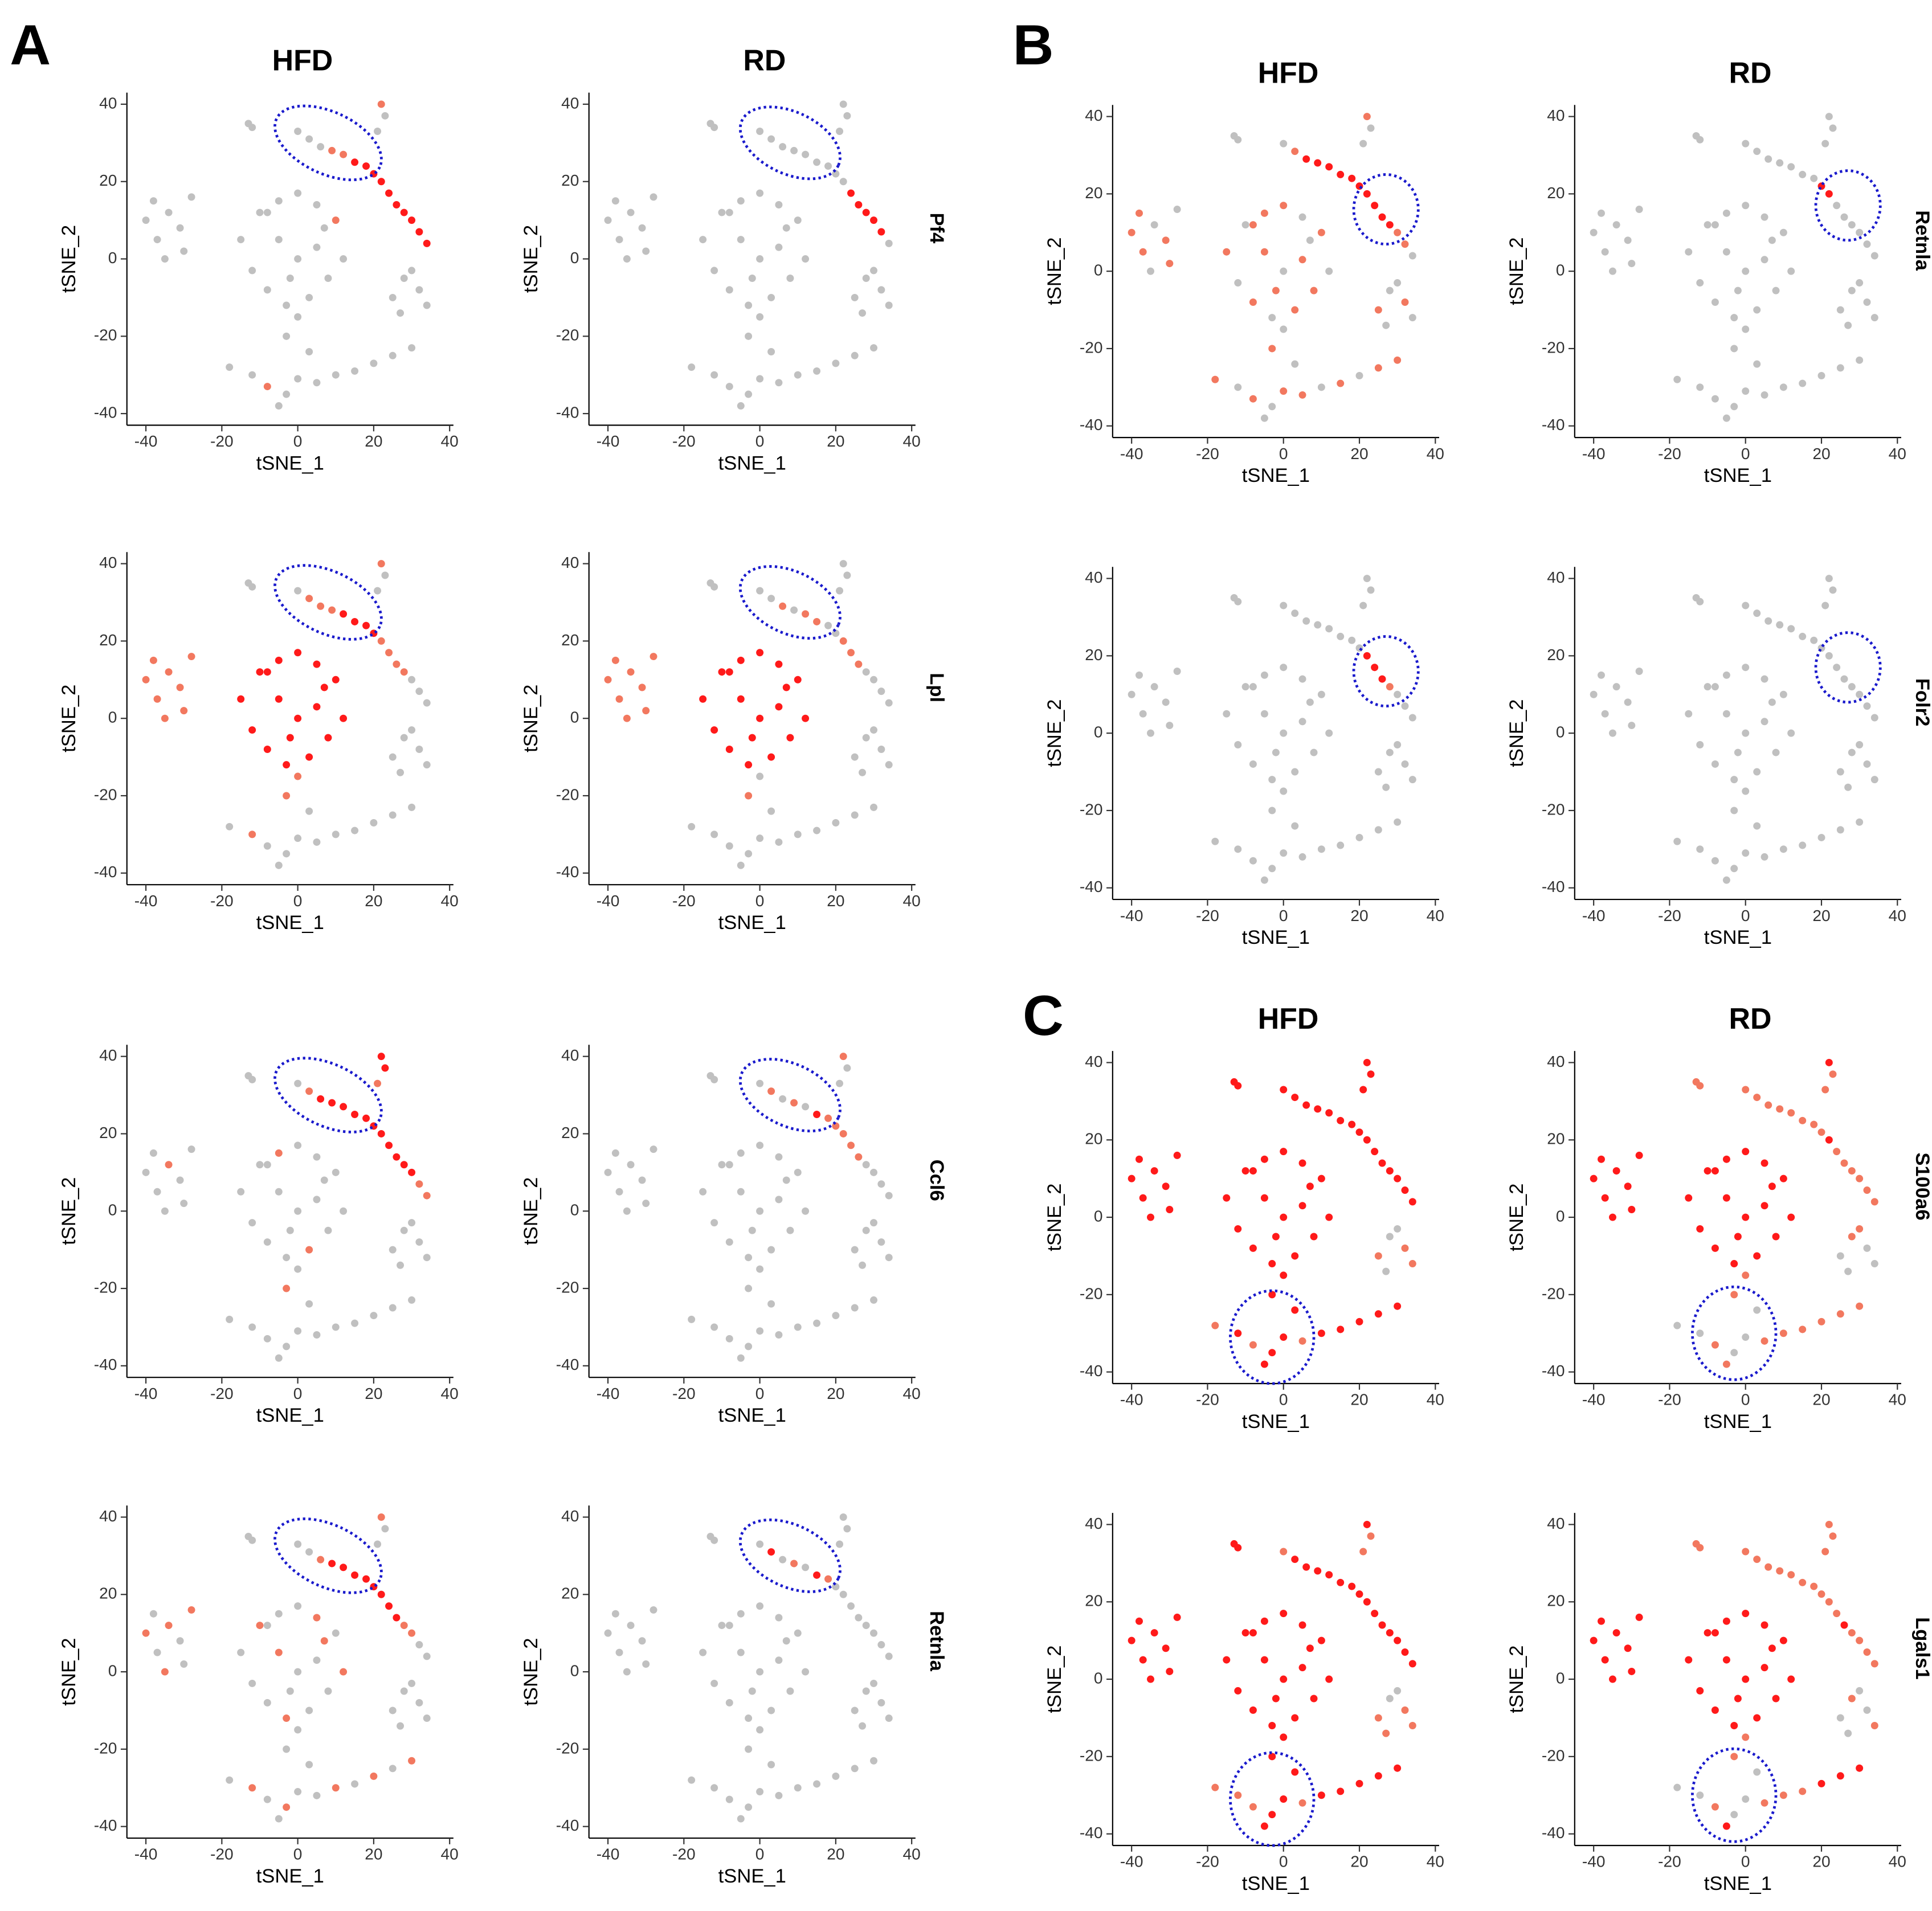 This screenshot has height=1911, width=1932. I want to click on y-axis-title: tSNE_2, so click(1054, 1217).